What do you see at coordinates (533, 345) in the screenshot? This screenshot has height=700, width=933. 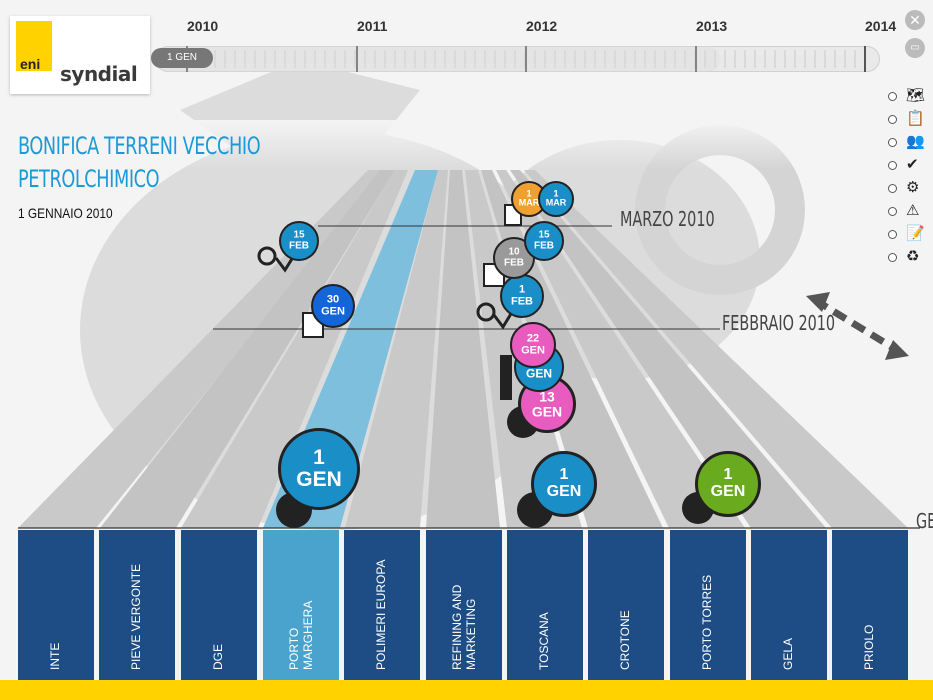 I see `event-pin: 22 GEN` at bounding box center [533, 345].